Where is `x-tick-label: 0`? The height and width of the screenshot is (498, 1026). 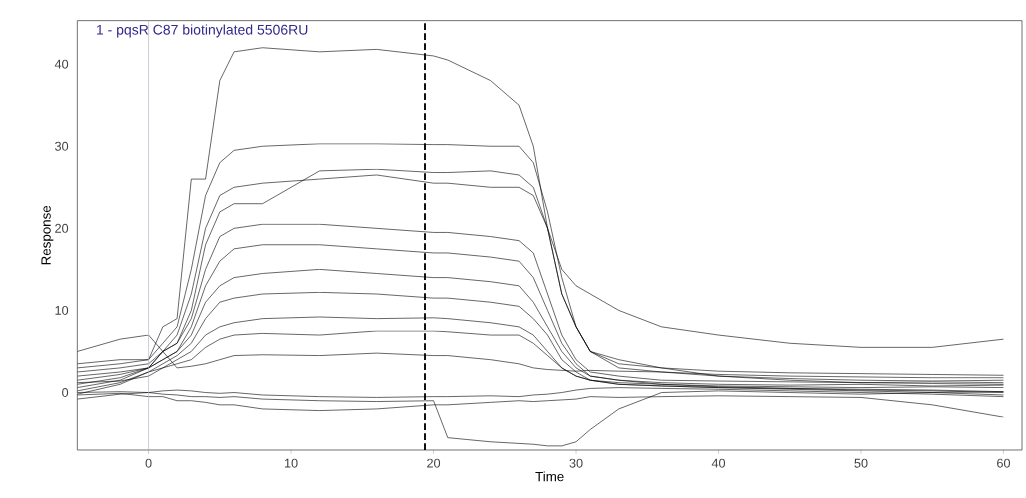 x-tick-label: 0 is located at coordinates (148, 463).